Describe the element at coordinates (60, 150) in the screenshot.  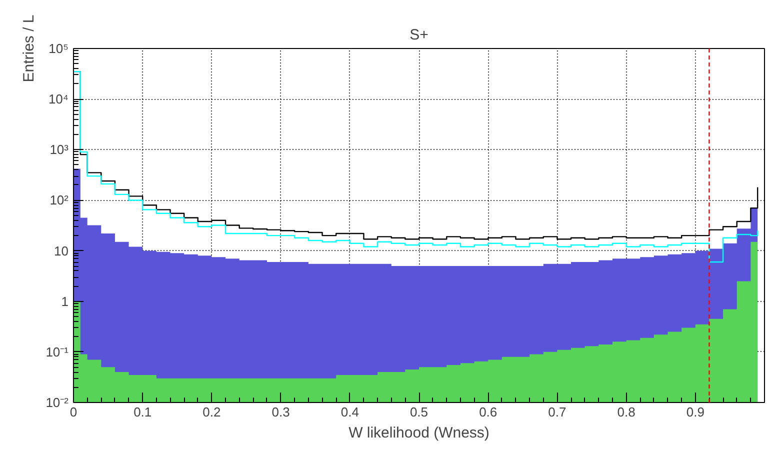
I see `y-tick-label: 10³` at that location.